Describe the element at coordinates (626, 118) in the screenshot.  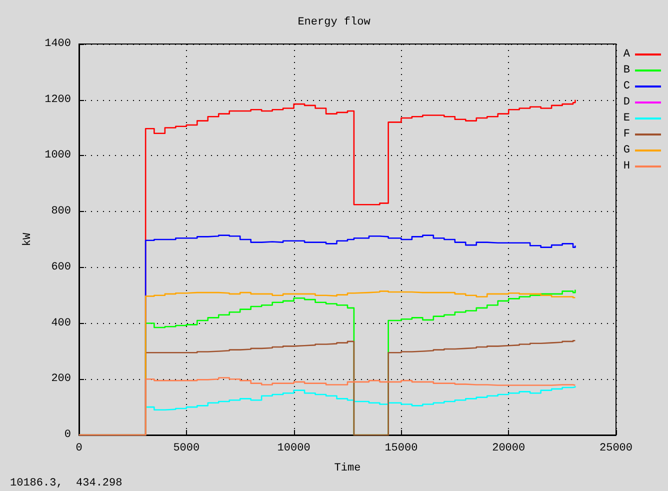
I see `legend-label: E` at that location.